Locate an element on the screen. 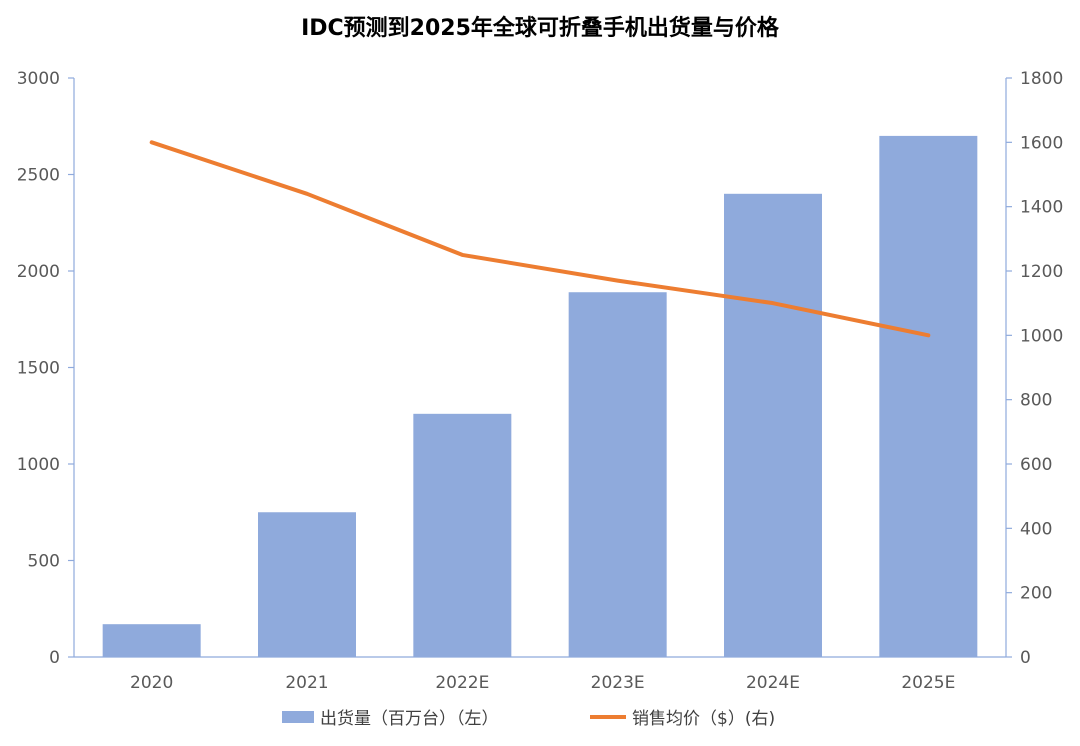 The height and width of the screenshot is (746, 1080). x-tick-label: 2024E is located at coordinates (773, 683).